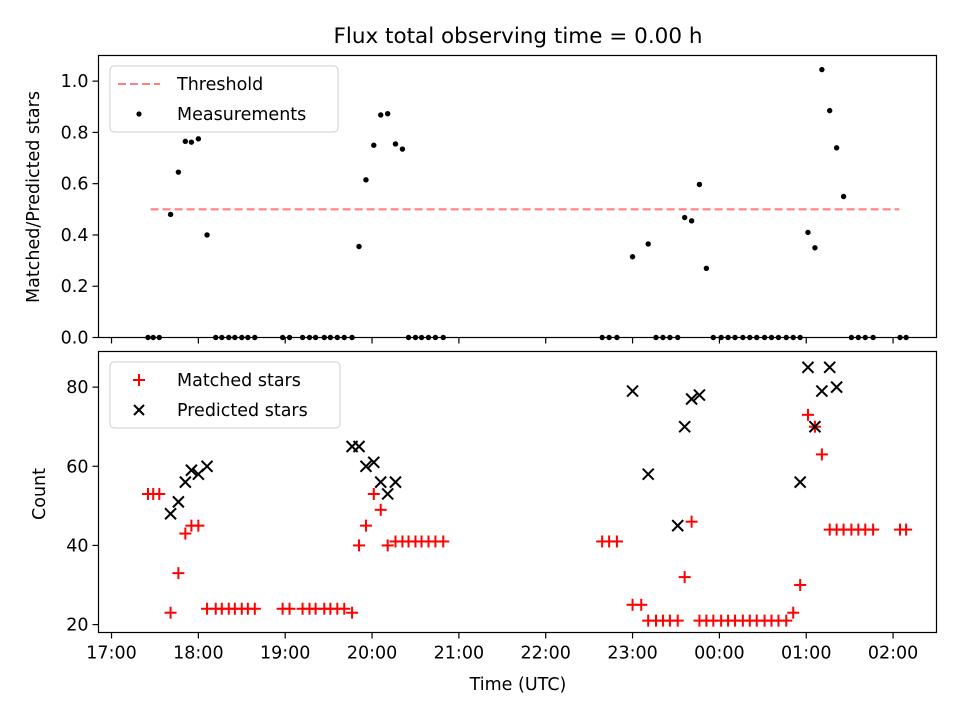  I want to click on y-tick-label: 60, so click(77, 467).